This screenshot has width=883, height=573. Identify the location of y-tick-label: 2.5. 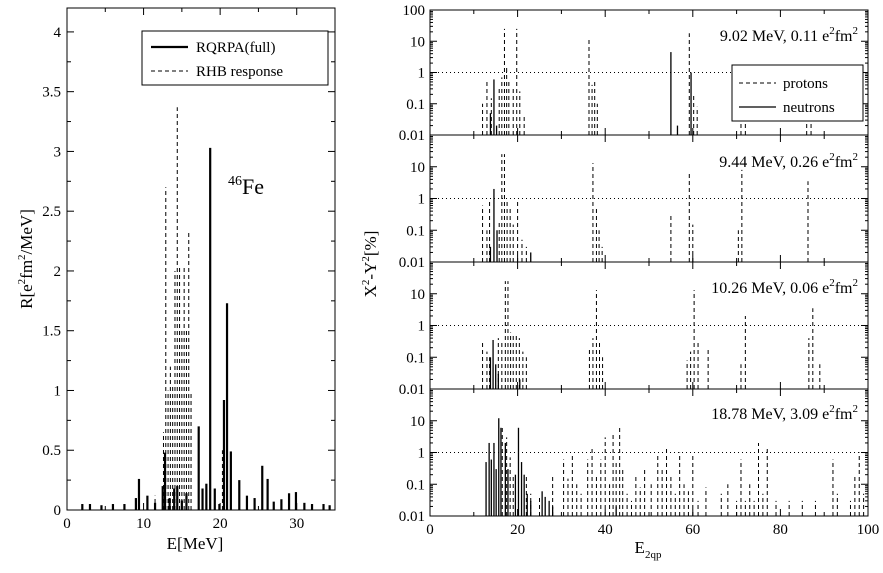
(51, 212).